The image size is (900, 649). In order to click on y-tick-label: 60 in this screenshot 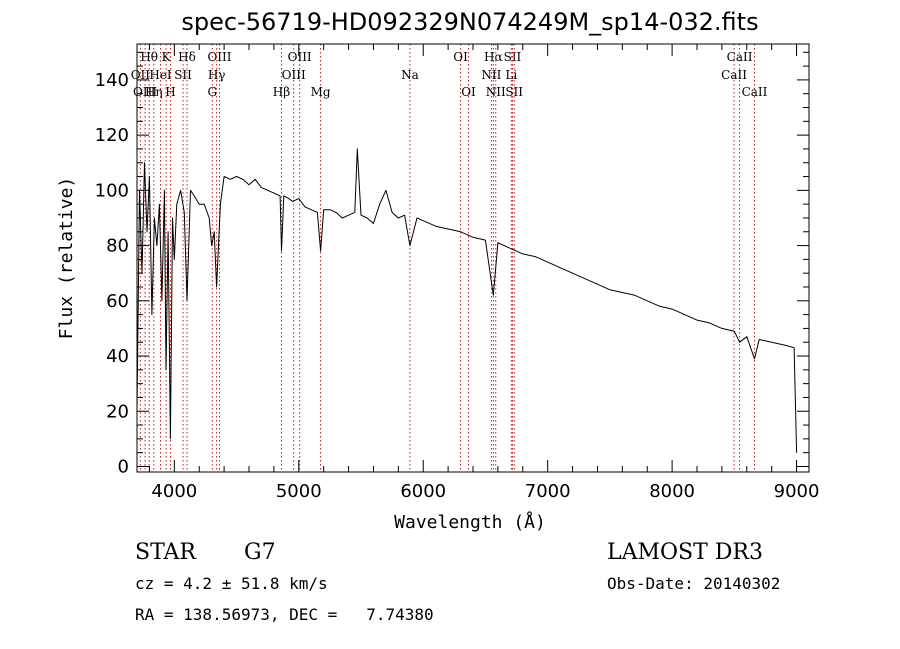, I will do `click(117, 301)`.